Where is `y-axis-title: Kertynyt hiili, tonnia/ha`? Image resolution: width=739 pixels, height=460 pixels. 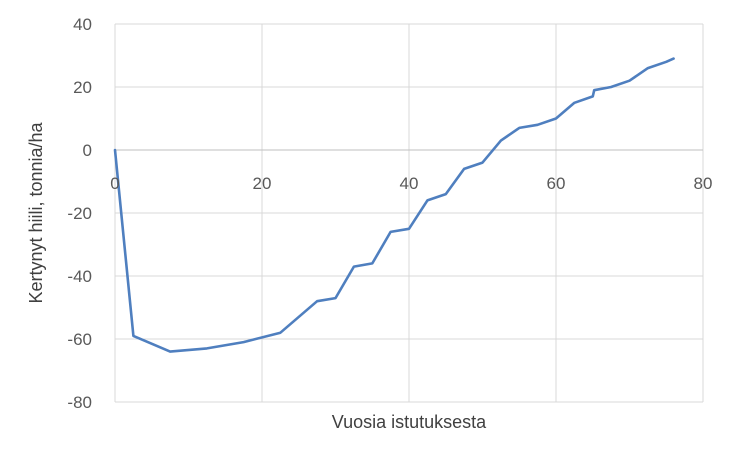 y-axis-title: Kertynyt hiili, tonnia/ha is located at coordinates (36, 212).